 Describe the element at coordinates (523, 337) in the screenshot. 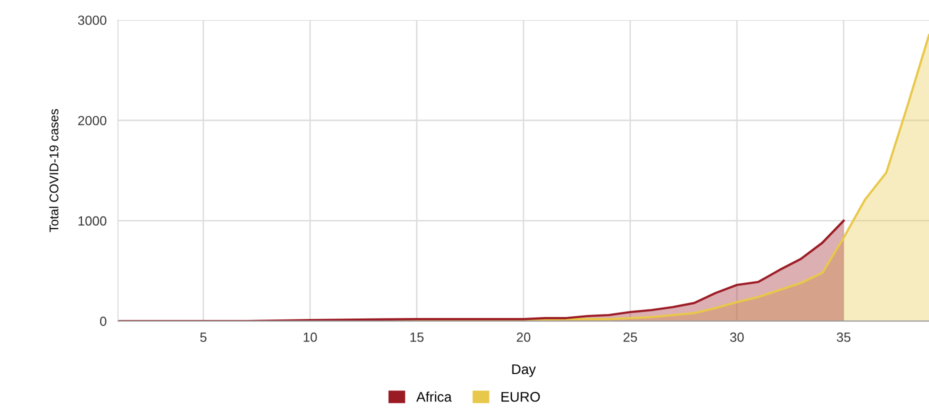

I see `x-tick-label: 20` at that location.